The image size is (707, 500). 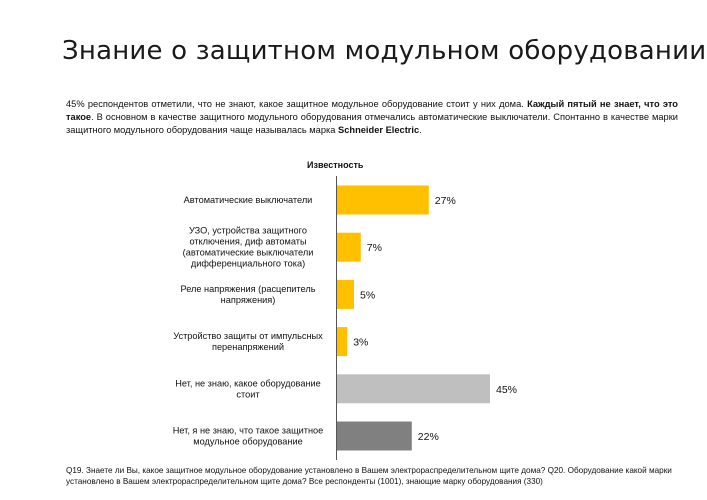 What do you see at coordinates (248, 336) in the screenshot?
I see `category-label-line: Устройство защиты от импульсных` at bounding box center [248, 336].